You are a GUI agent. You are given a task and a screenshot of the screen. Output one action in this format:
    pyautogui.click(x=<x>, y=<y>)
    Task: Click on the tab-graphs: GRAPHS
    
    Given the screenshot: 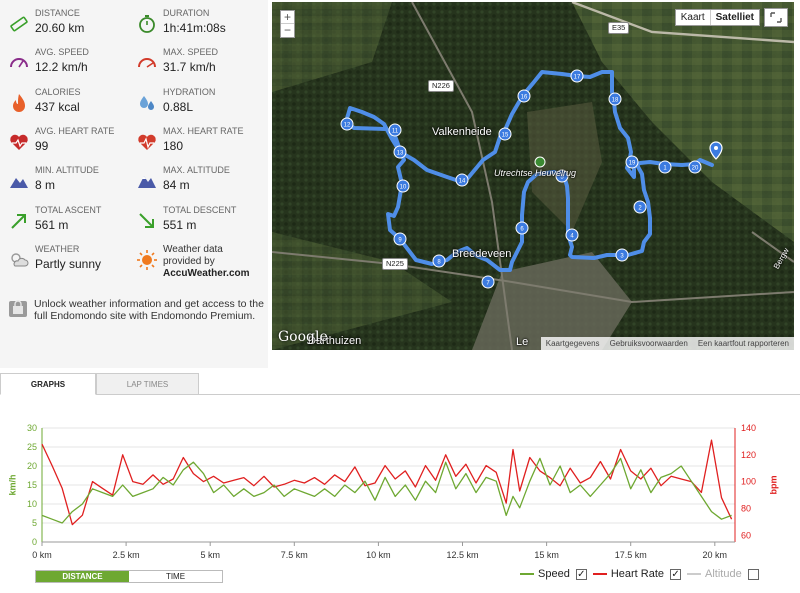 What is the action you would take?
    pyautogui.click(x=48, y=384)
    